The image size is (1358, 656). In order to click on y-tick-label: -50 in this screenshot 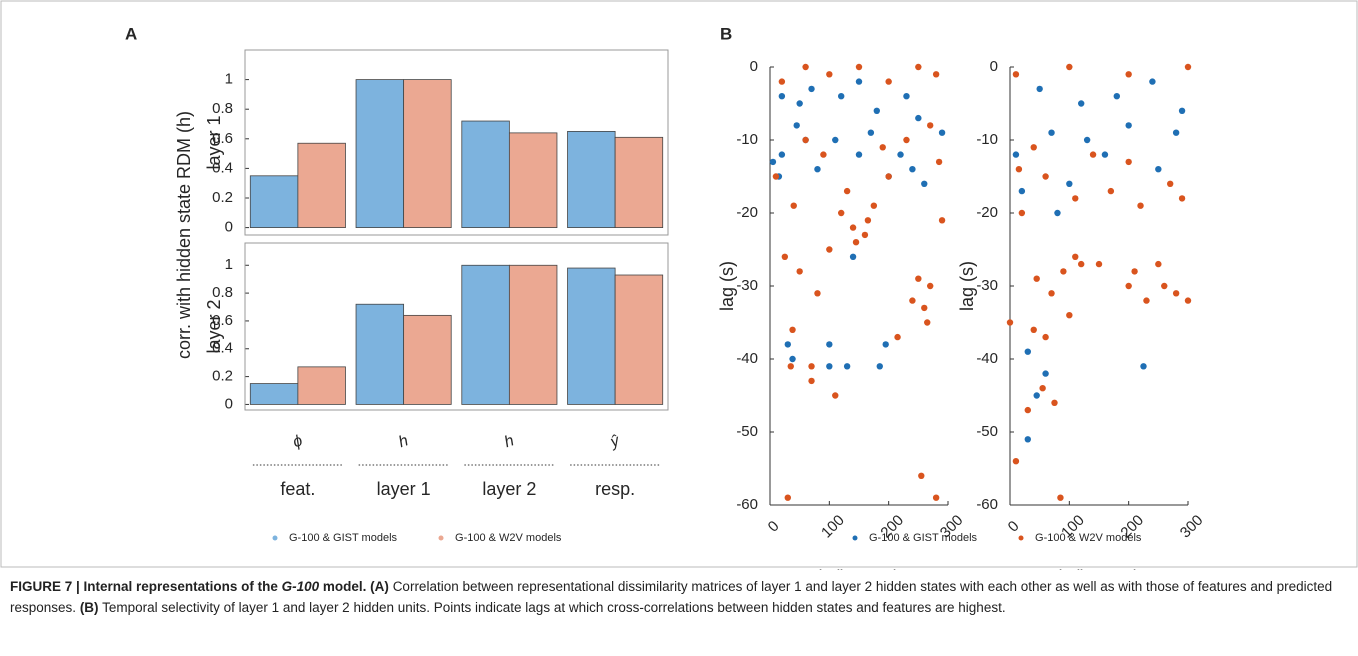, I will do `click(987, 431)`.